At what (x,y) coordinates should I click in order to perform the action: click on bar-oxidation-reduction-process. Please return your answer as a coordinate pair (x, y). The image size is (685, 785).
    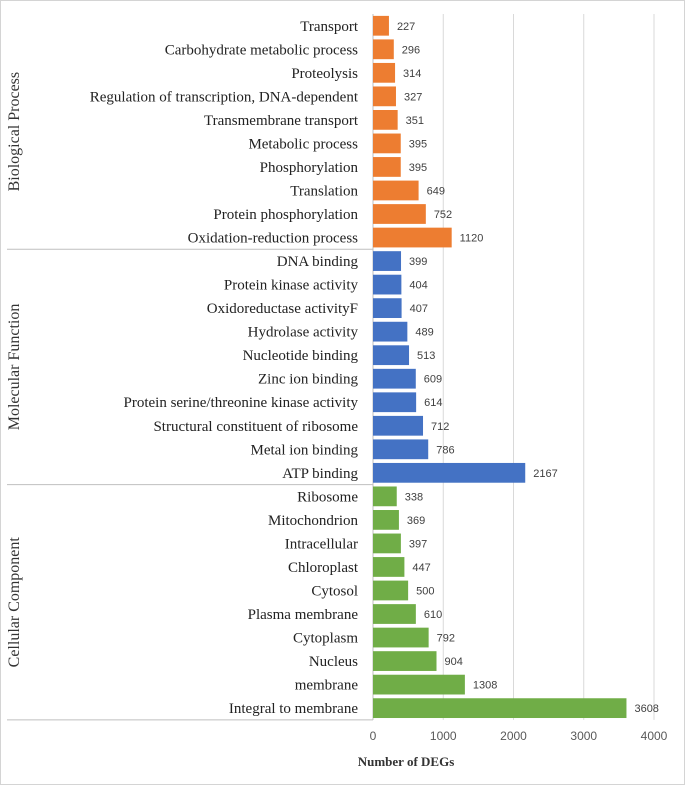
    Looking at the image, I should click on (412, 237).